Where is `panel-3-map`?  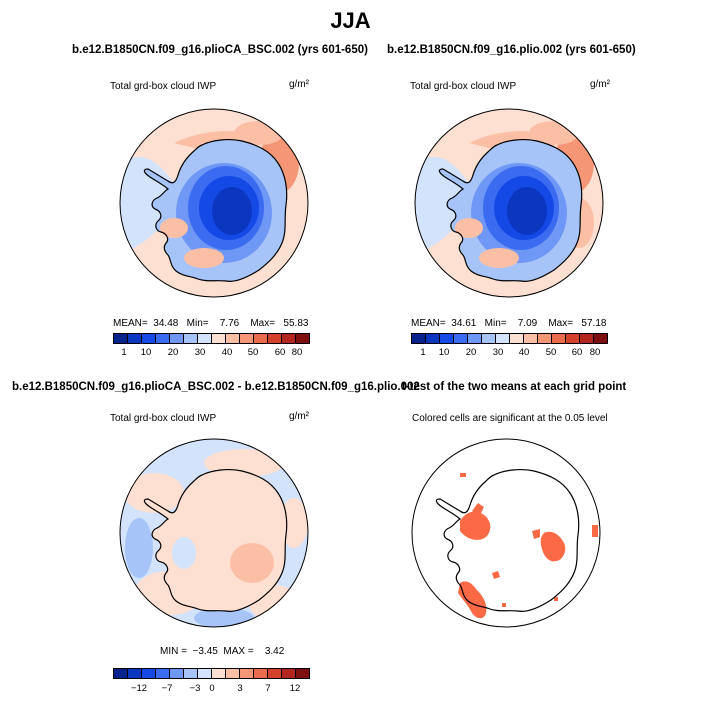 panel-3-map is located at coordinates (214, 533).